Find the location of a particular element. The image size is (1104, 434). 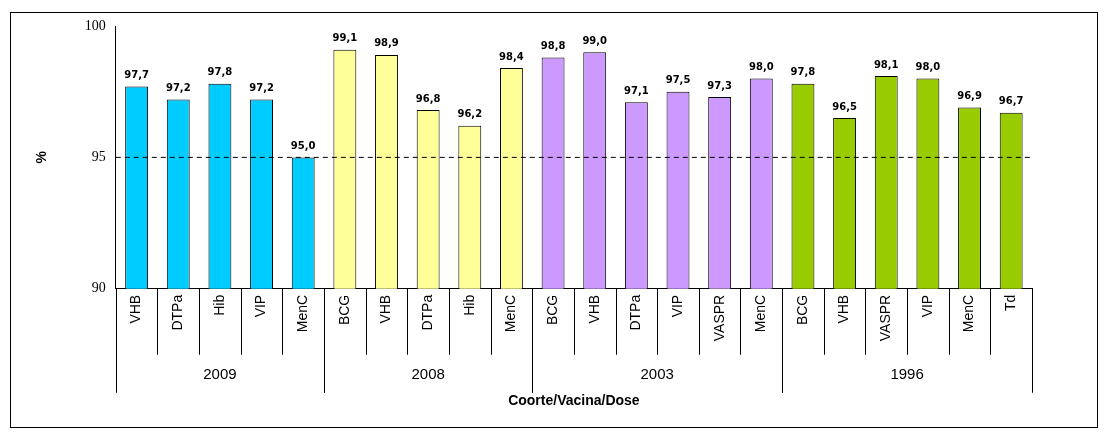

data-label: 98,9 is located at coordinates (386, 43).